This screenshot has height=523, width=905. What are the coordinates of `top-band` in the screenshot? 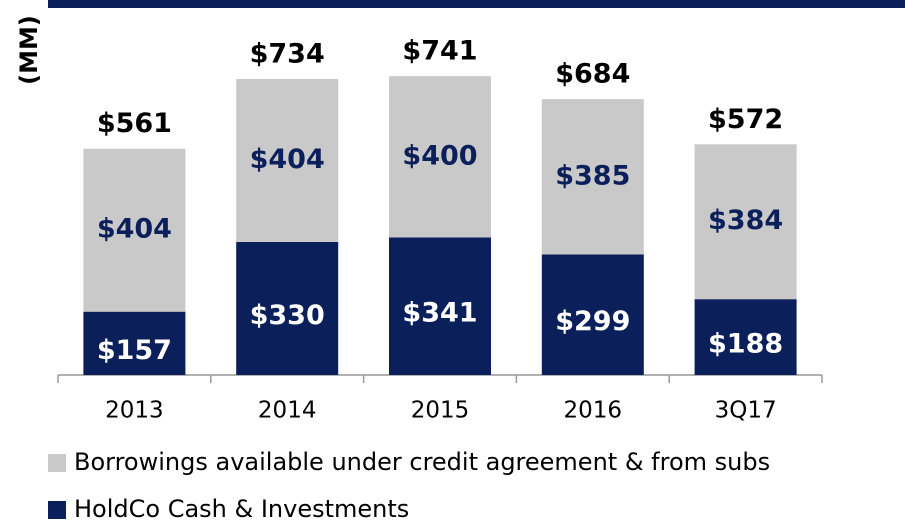 It's located at (476, 4).